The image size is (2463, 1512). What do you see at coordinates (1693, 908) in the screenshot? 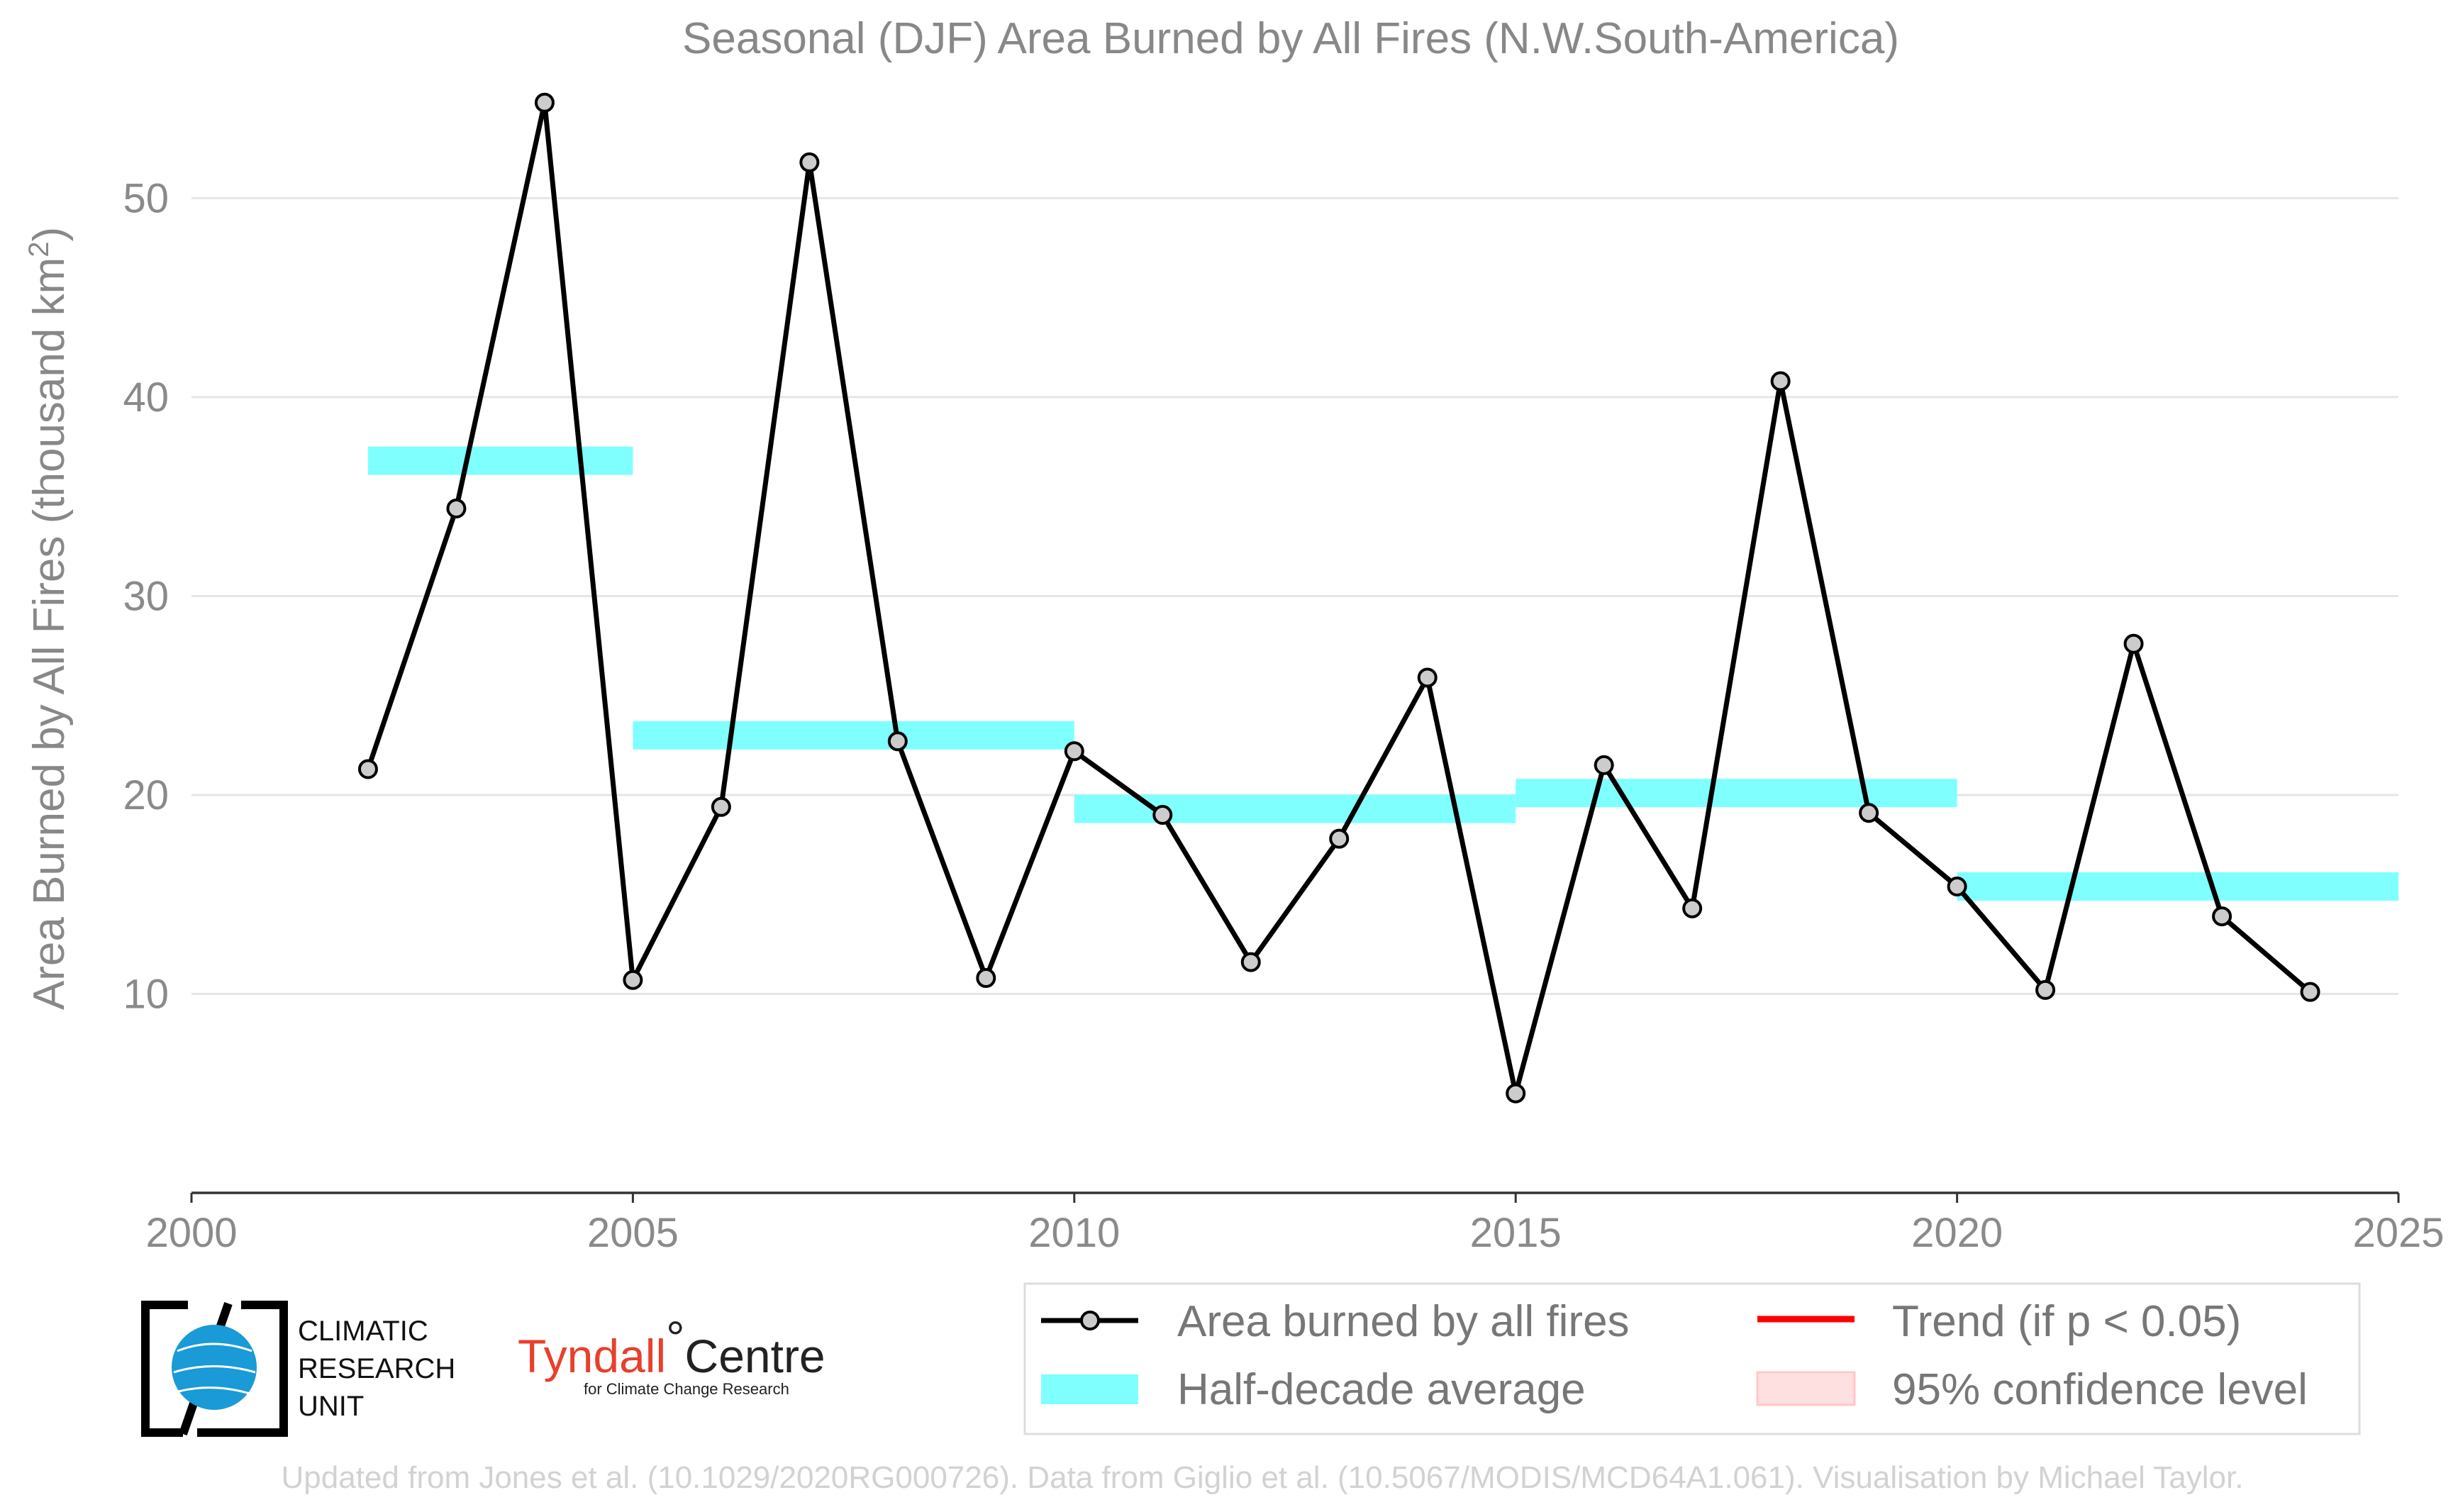
I see `data-point-2017` at bounding box center [1693, 908].